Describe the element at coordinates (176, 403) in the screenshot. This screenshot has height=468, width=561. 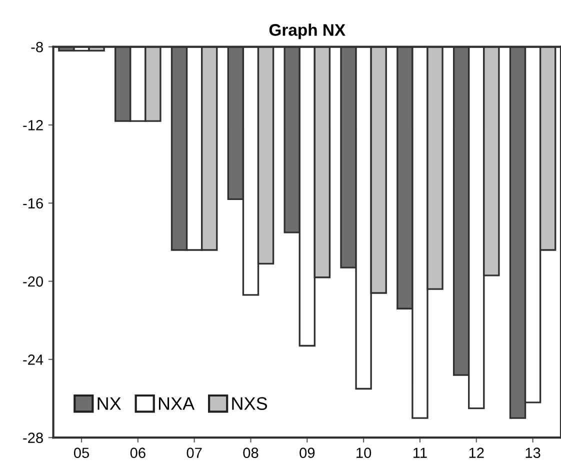
I see `legend-label: NXA` at that location.